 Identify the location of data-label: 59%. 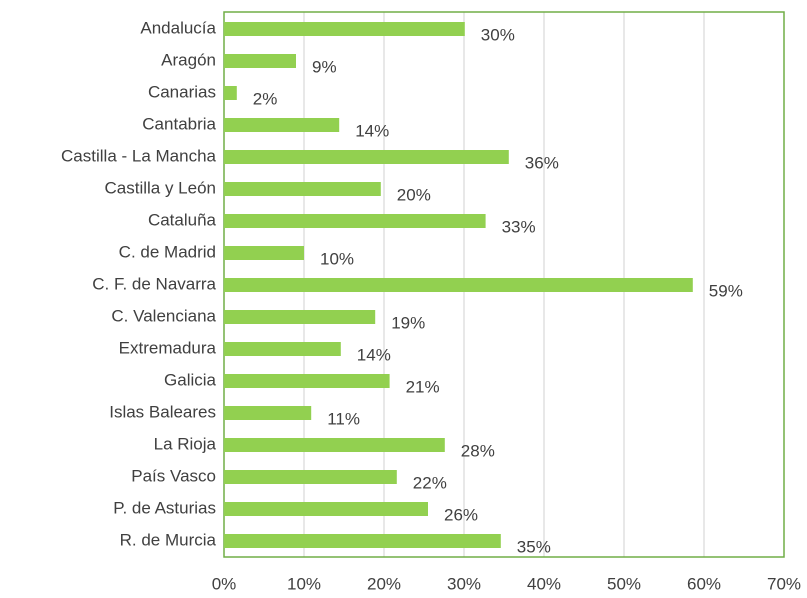
(726, 290).